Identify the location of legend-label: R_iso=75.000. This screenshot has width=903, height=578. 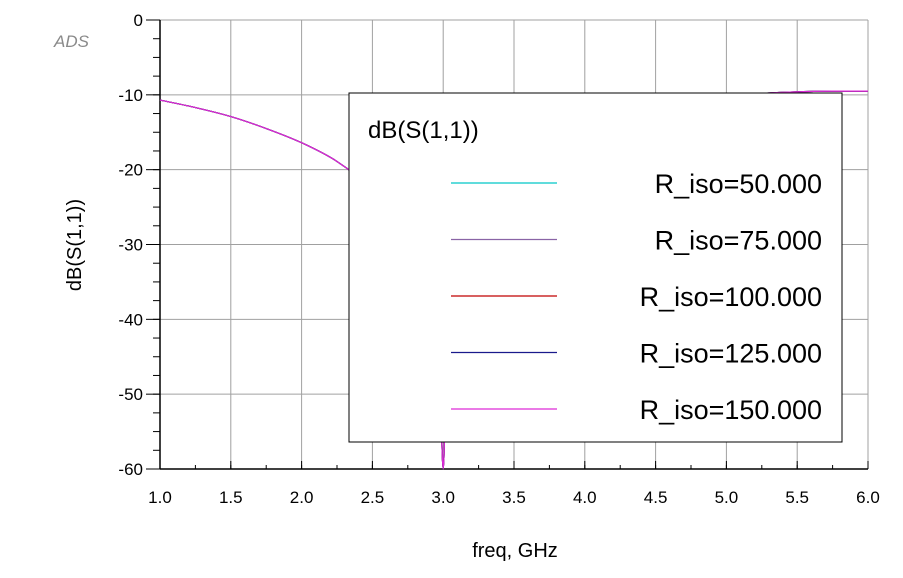
(738, 241).